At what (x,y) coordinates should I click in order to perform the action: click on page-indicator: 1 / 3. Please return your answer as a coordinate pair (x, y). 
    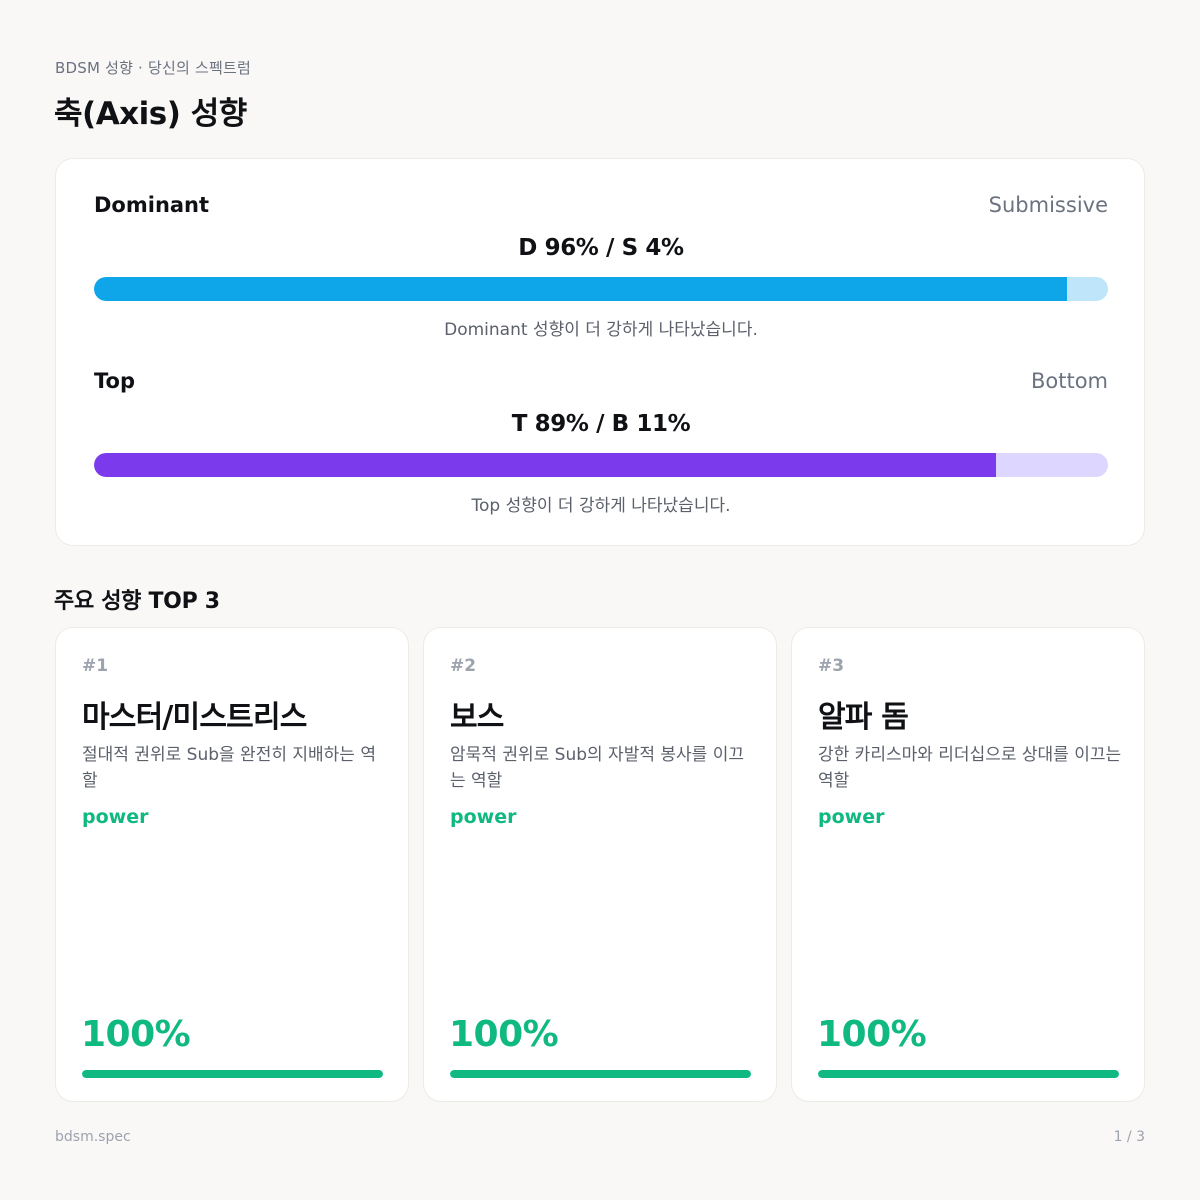
    Looking at the image, I should click on (1129, 1137).